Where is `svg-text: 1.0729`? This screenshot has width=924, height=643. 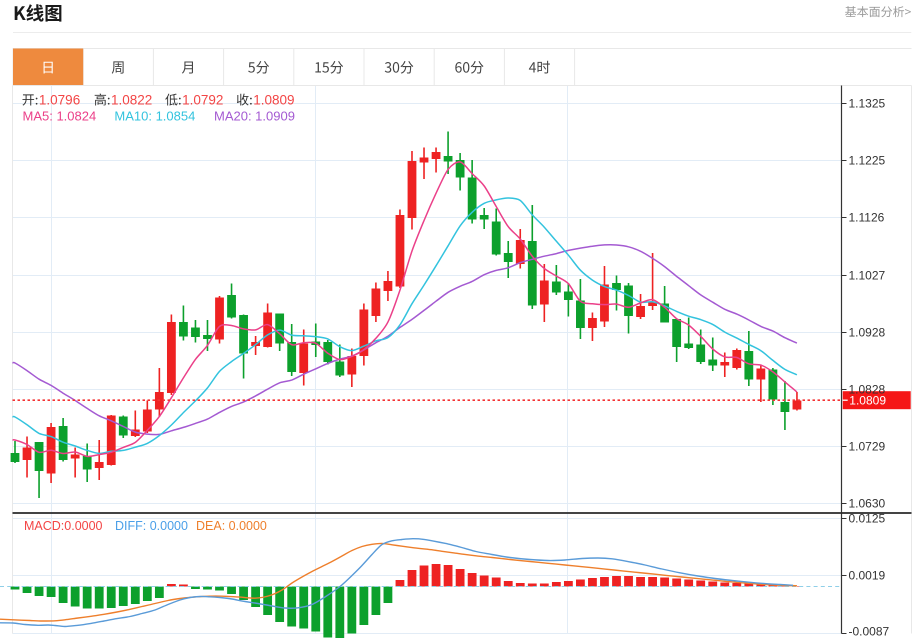 svg-text: 1.0729 is located at coordinates (867, 447).